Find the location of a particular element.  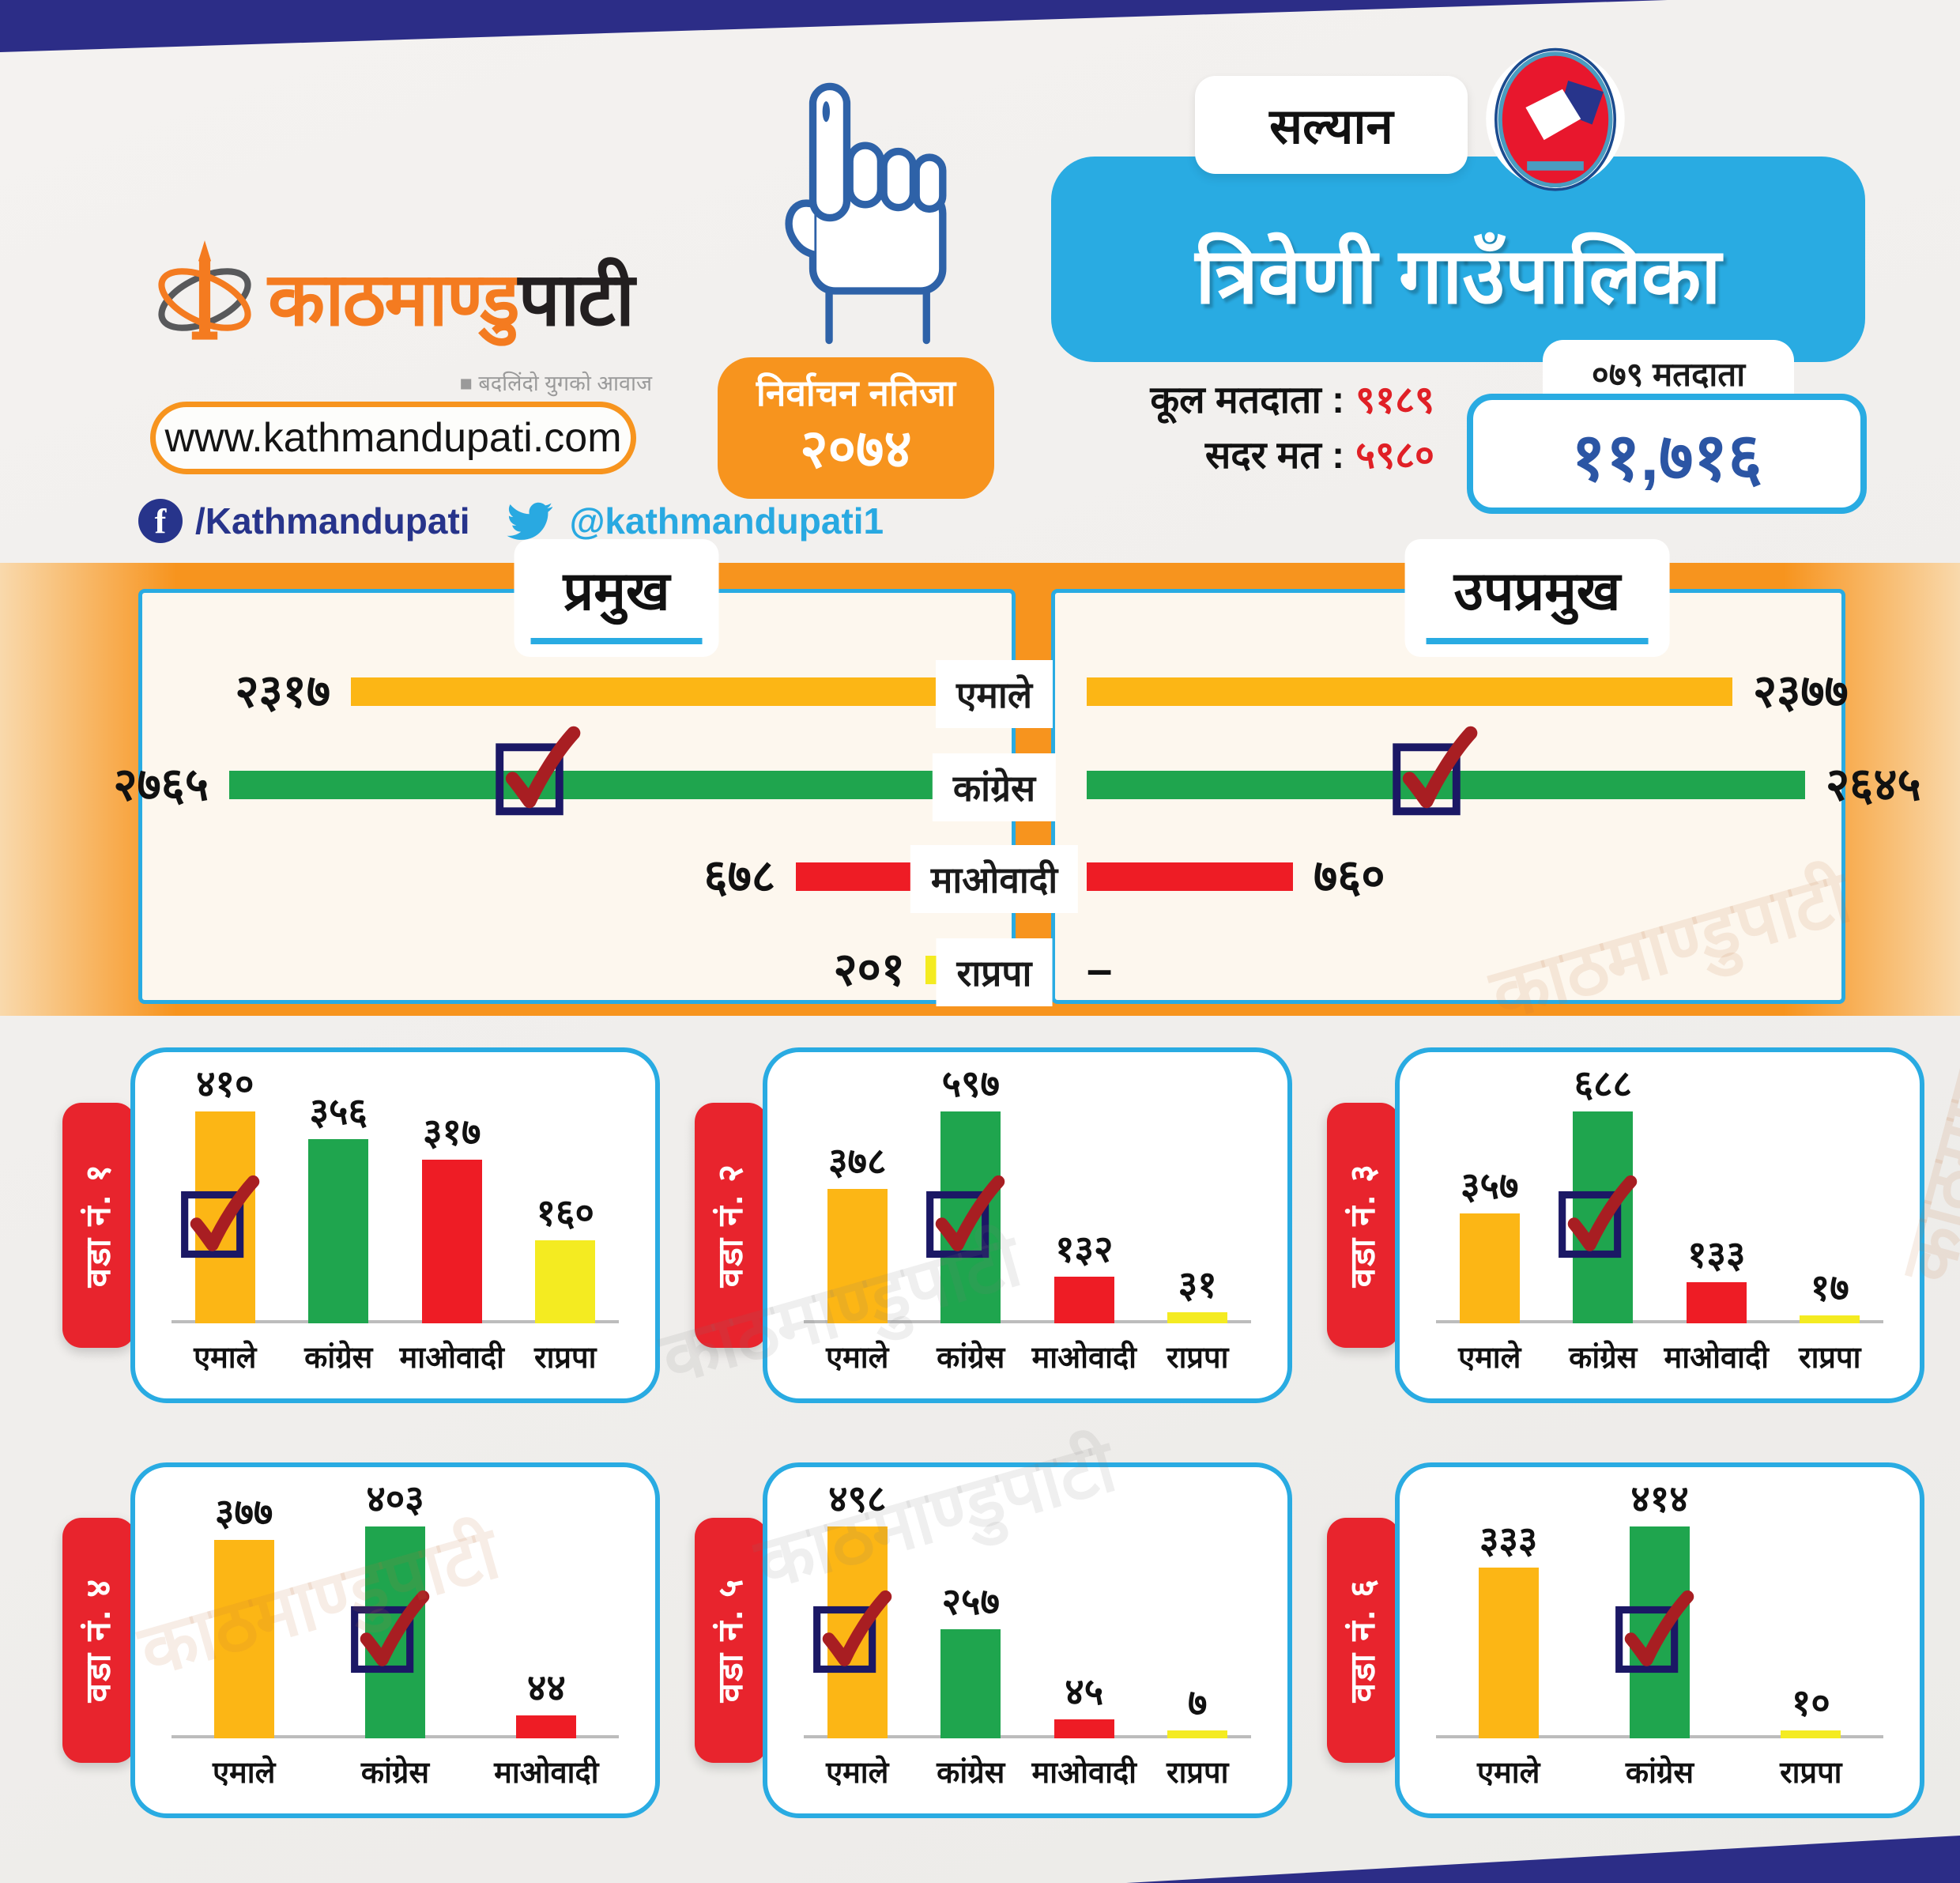

result-bar-row: ६७८ is located at coordinates (577, 877).